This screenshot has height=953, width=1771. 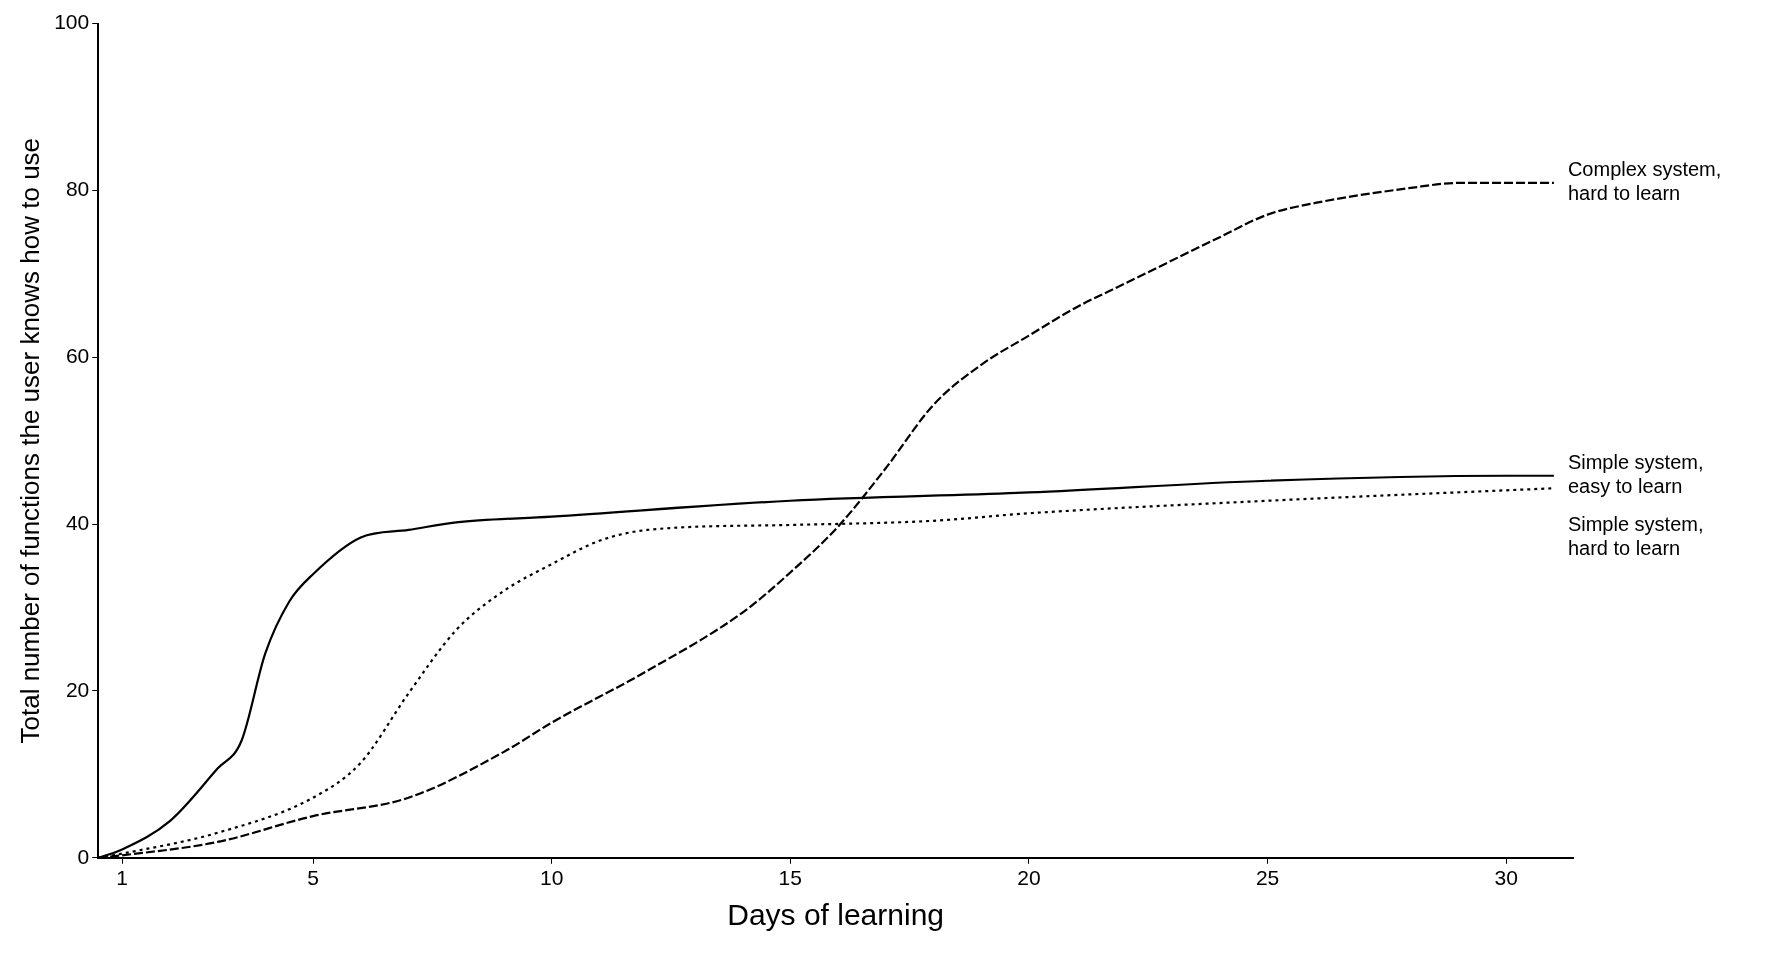 I want to click on series-label: Simple system, hard to learn, so click(x=1635, y=536).